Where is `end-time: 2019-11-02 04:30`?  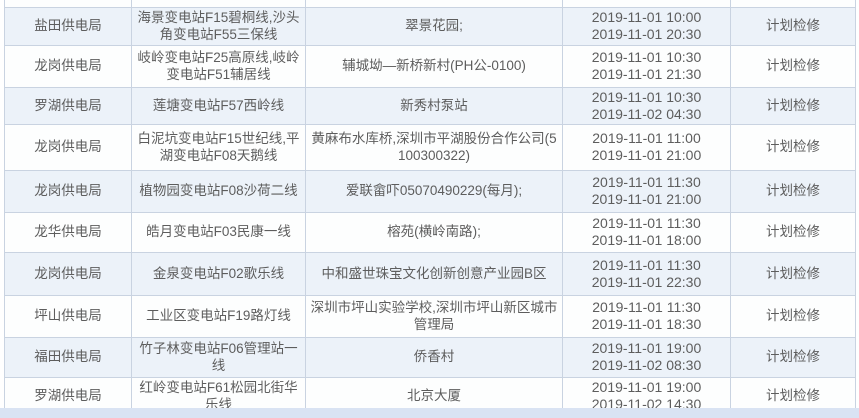
end-time: 2019-11-02 04:30 is located at coordinates (646, 113).